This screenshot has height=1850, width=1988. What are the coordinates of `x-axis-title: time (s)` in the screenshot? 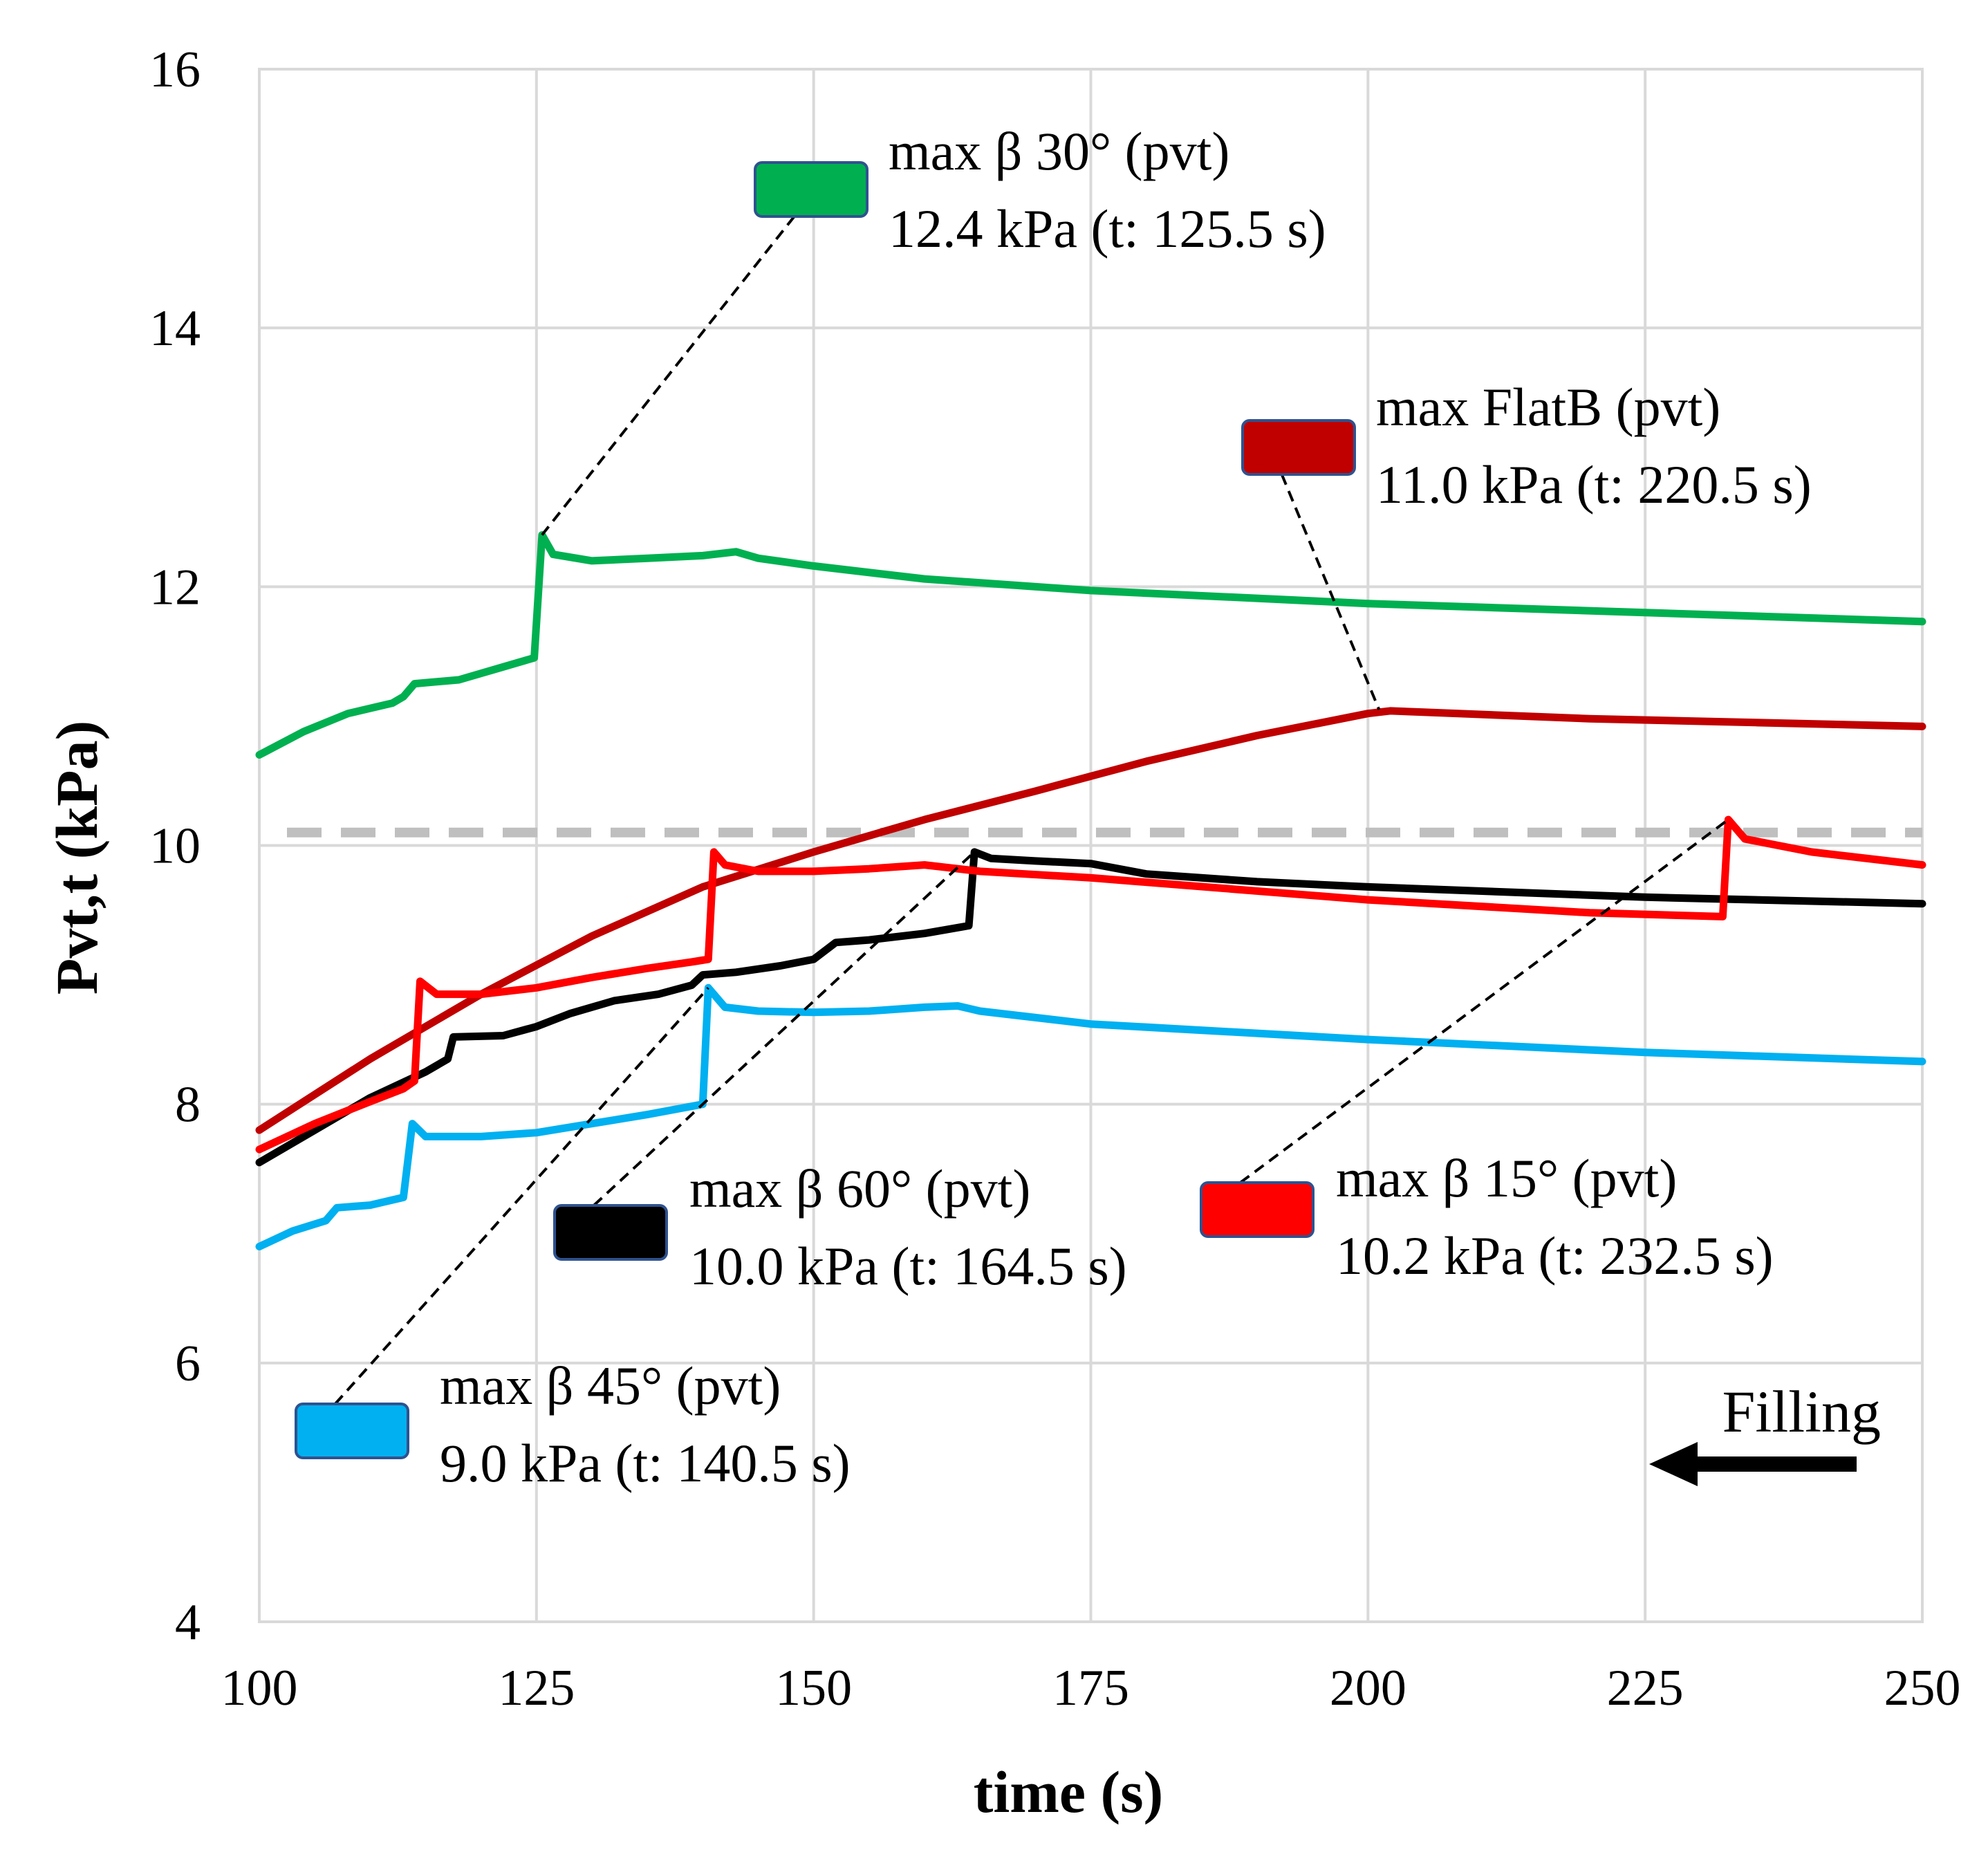 It's located at (1069, 1792).